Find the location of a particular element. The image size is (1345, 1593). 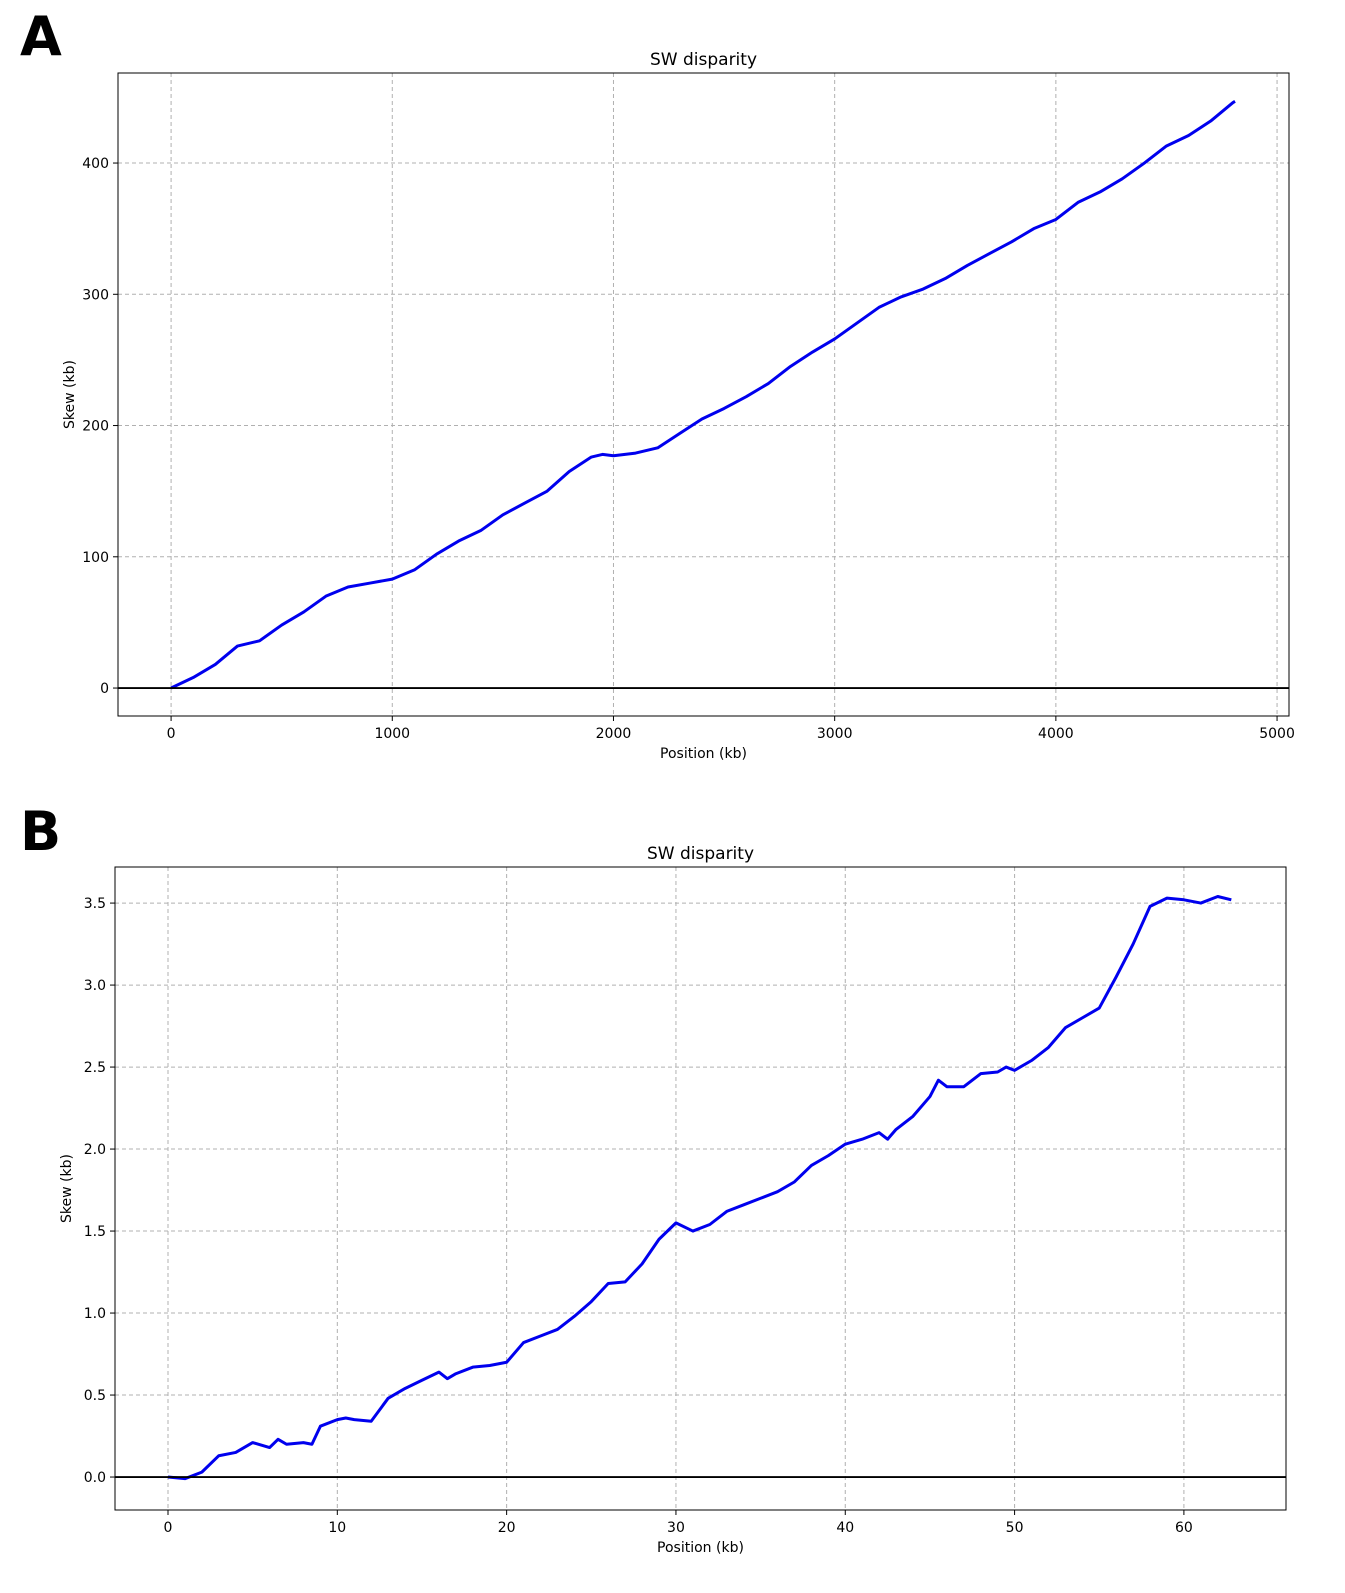

panel-label: A is located at coordinates (41, 36).